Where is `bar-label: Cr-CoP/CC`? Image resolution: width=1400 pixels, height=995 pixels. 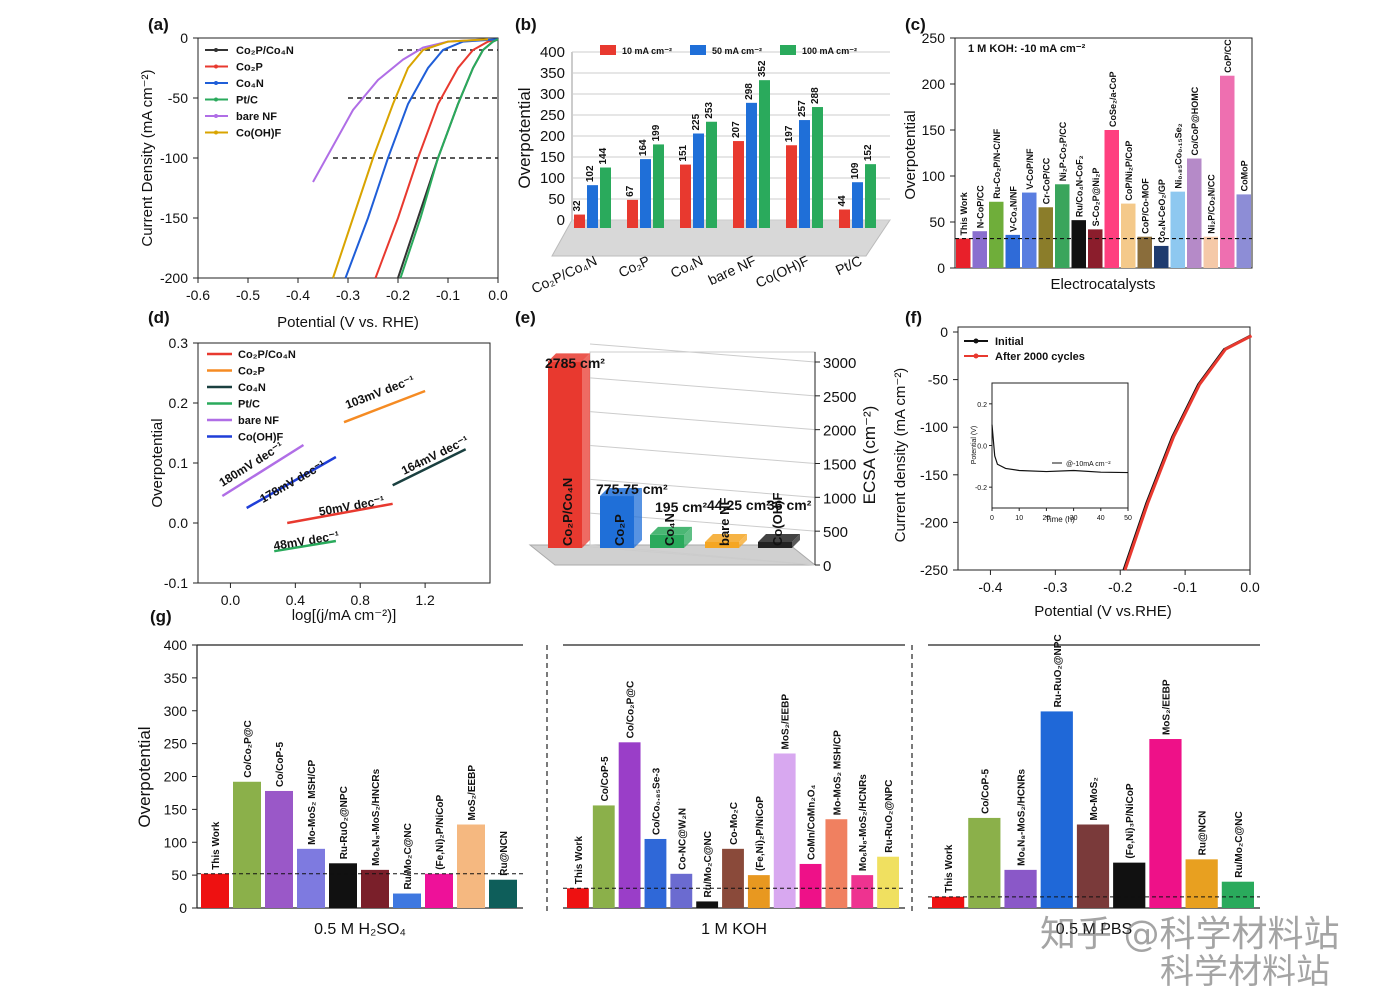 bar-label: Cr-CoP/CC is located at coordinates (1047, 180).